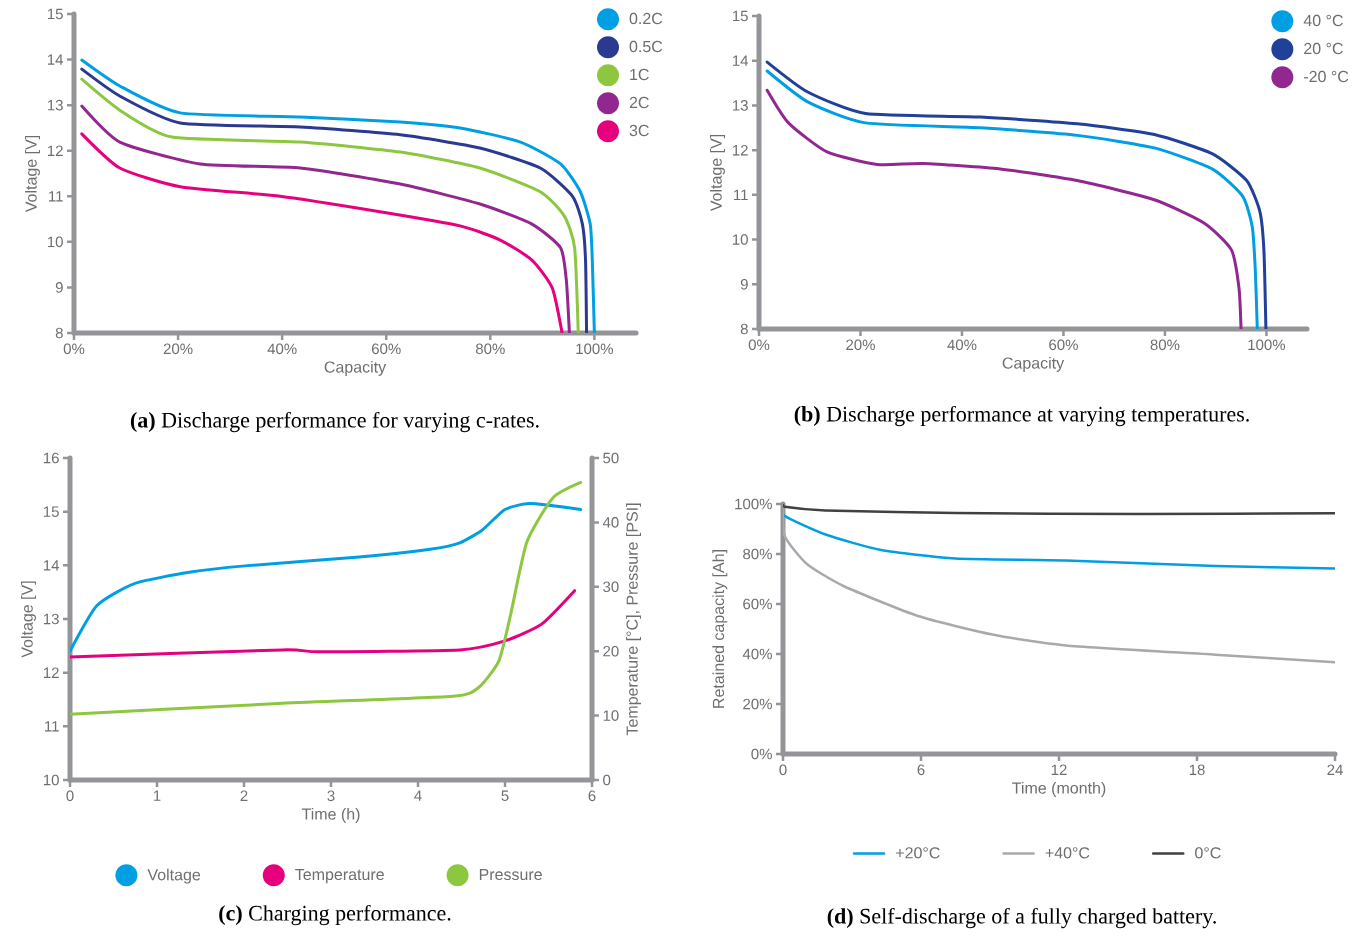 This screenshot has height=940, width=1363. I want to click on x-tick-label: 3, so click(331, 796).